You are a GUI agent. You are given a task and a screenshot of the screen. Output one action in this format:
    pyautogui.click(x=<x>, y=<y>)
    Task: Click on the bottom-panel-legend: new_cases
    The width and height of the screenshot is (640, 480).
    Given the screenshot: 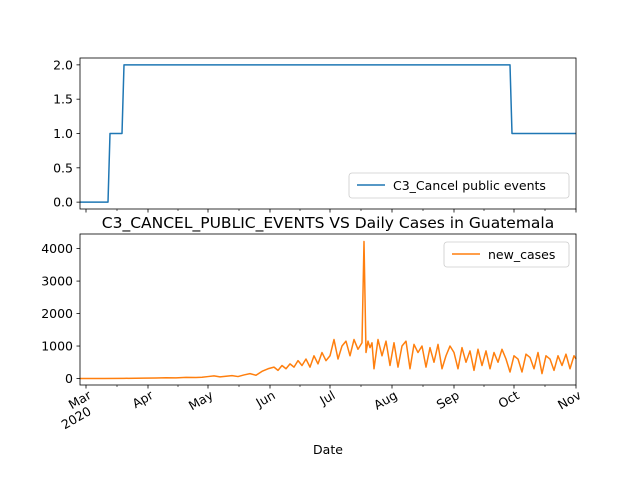 What is the action you would take?
    pyautogui.click(x=506, y=254)
    